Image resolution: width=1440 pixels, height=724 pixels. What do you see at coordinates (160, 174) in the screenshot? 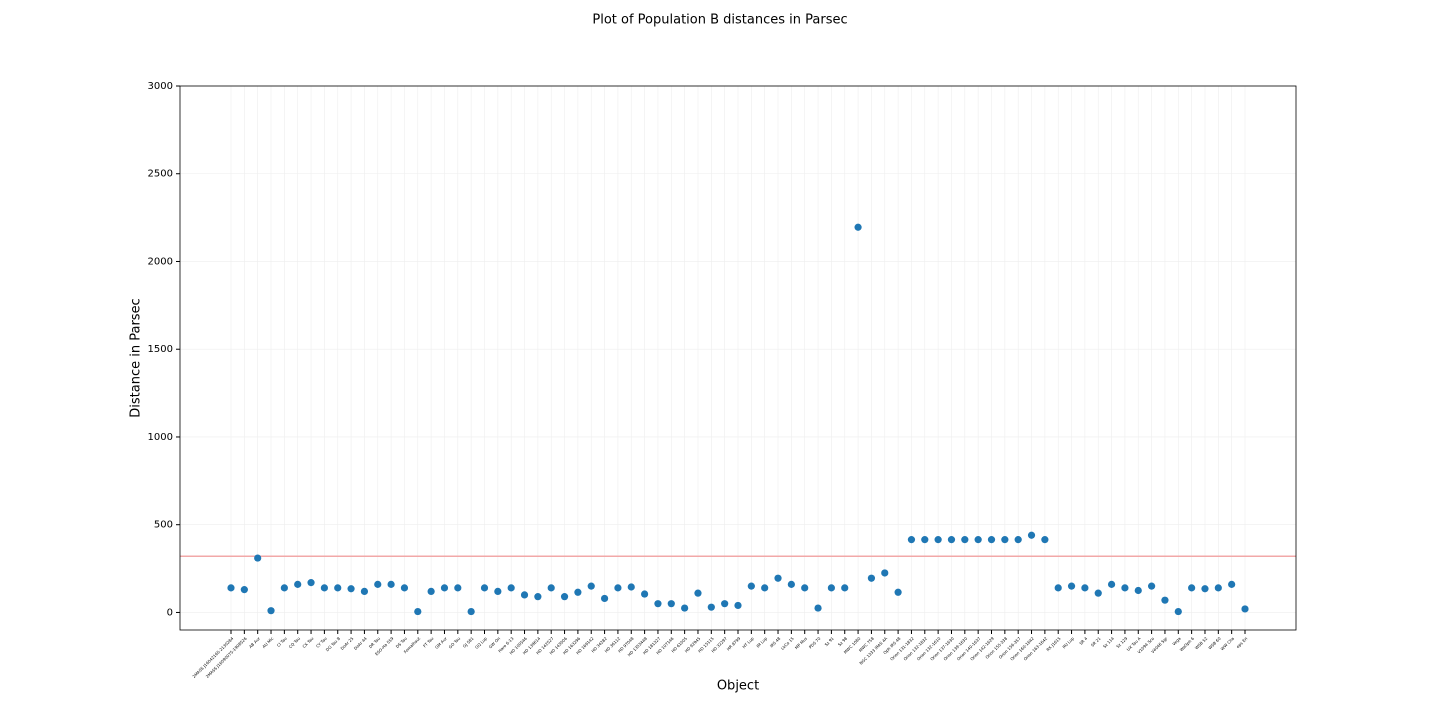
I see `y-tick-label: 2500` at bounding box center [160, 174].